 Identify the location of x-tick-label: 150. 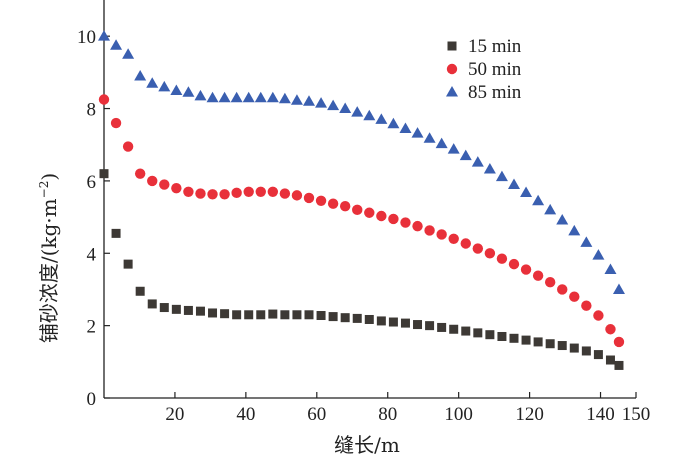
(636, 414).